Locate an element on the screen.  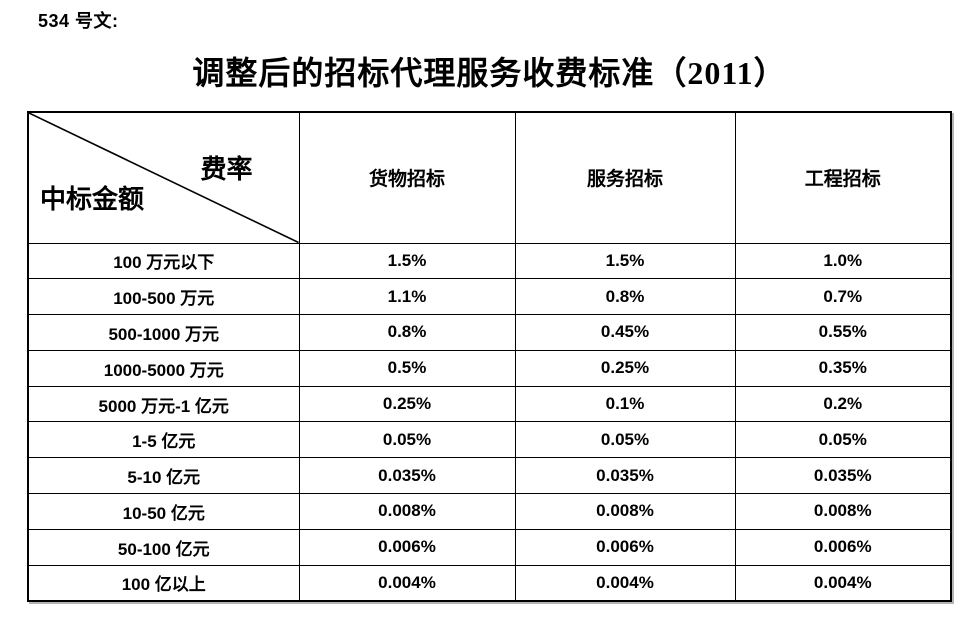
rate-value-service: 0.035% is located at coordinates (625, 476).